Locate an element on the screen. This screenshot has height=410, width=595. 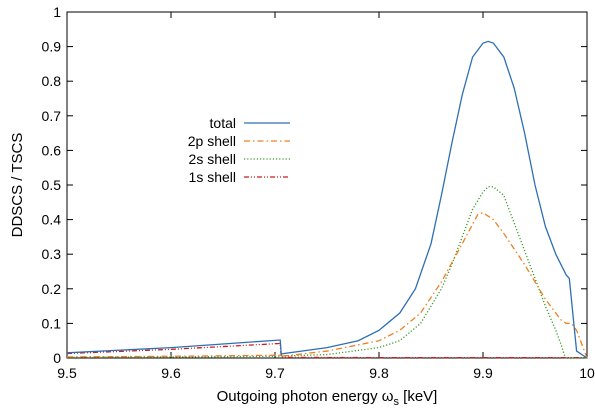
series-line-1s-shell is located at coordinates (326, 350).